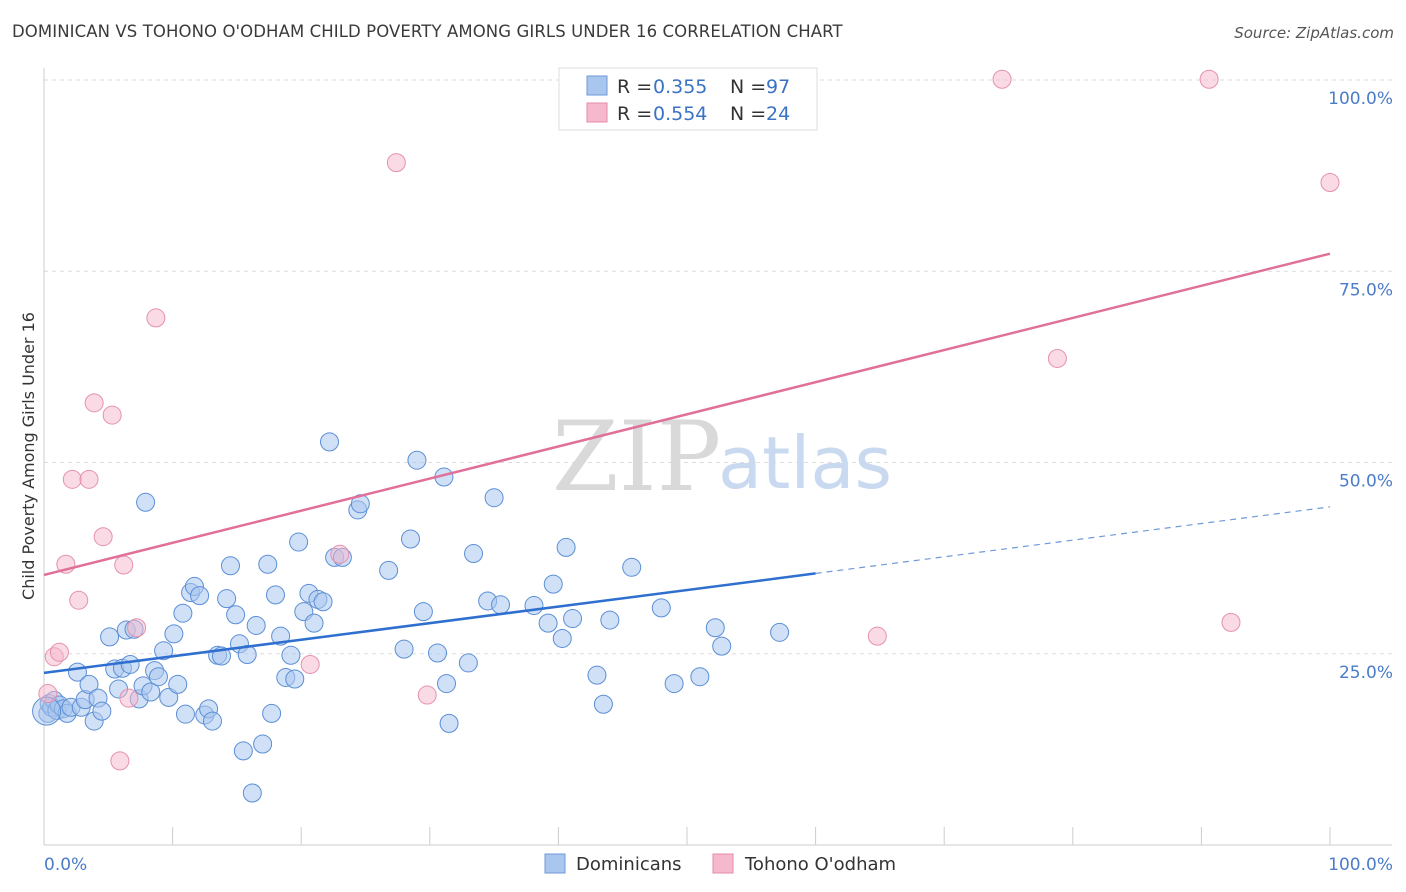  What do you see at coordinates (429, 623) in the screenshot?
I see `trend-line-dominicans` at bounding box center [429, 623].